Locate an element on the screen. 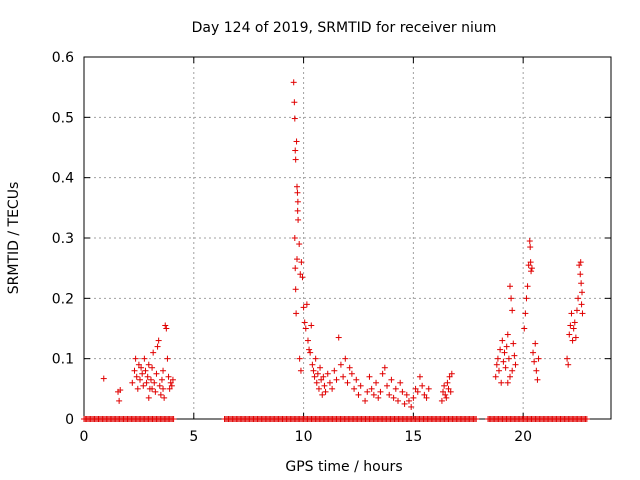 This screenshot has width=640, height=480. y-tick-label: 0.5 is located at coordinates (63, 118).